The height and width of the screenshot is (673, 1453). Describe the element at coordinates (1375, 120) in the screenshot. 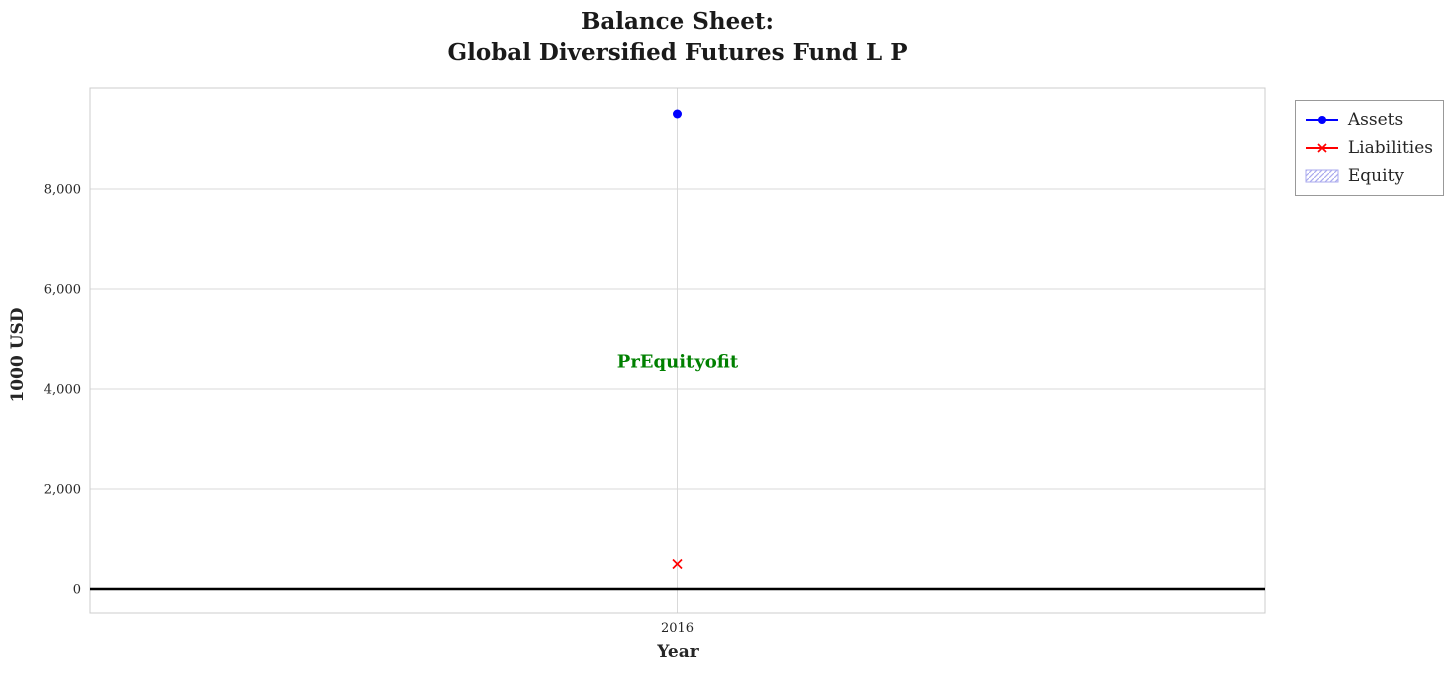

I see `legend-label-assets: Assets` at that location.